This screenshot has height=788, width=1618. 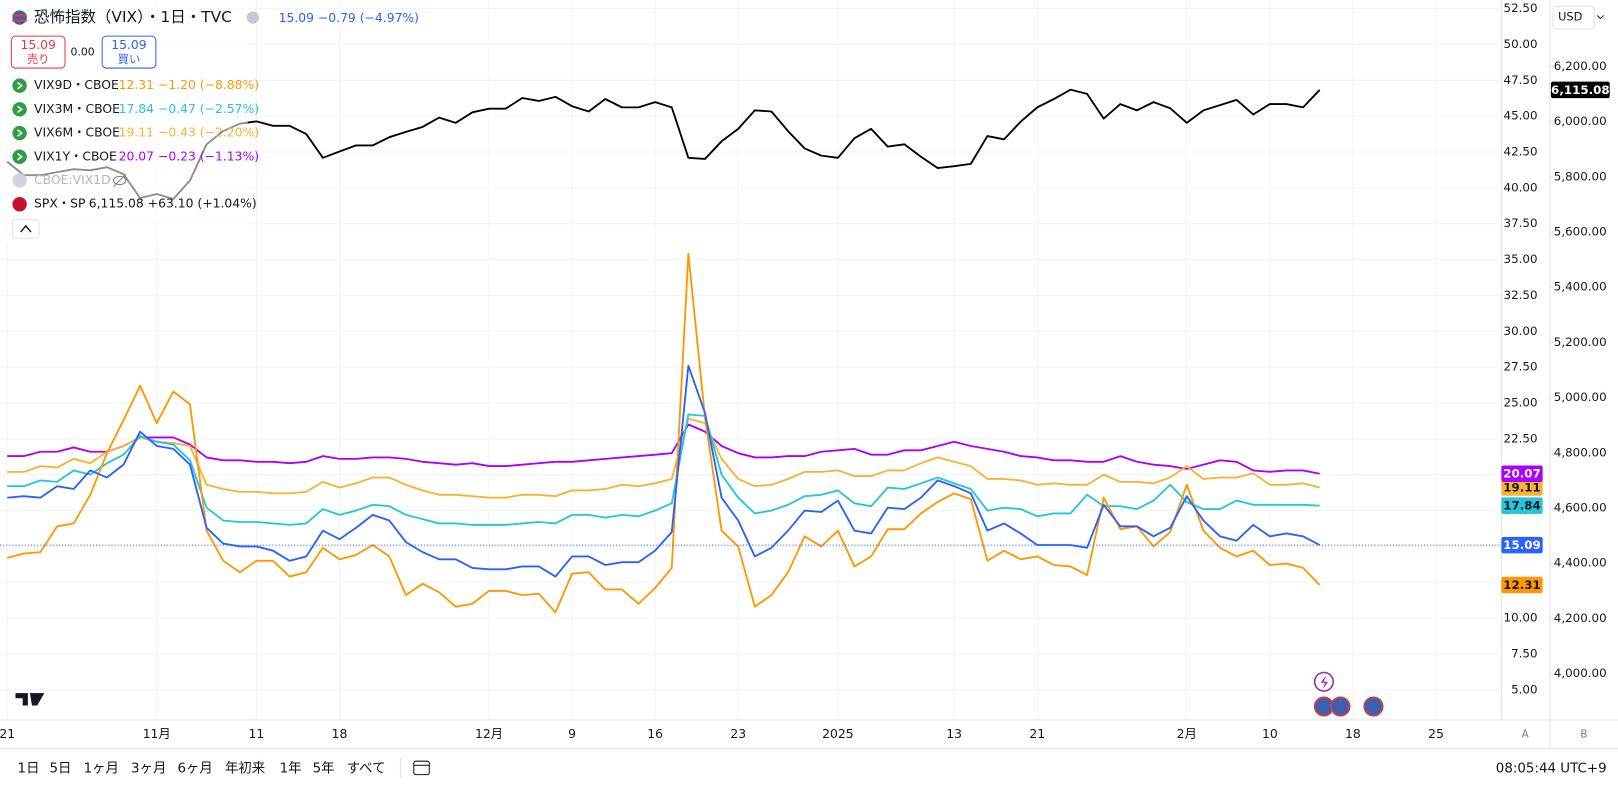 I want to click on y-tick-label: 25.00, so click(x=1521, y=402).